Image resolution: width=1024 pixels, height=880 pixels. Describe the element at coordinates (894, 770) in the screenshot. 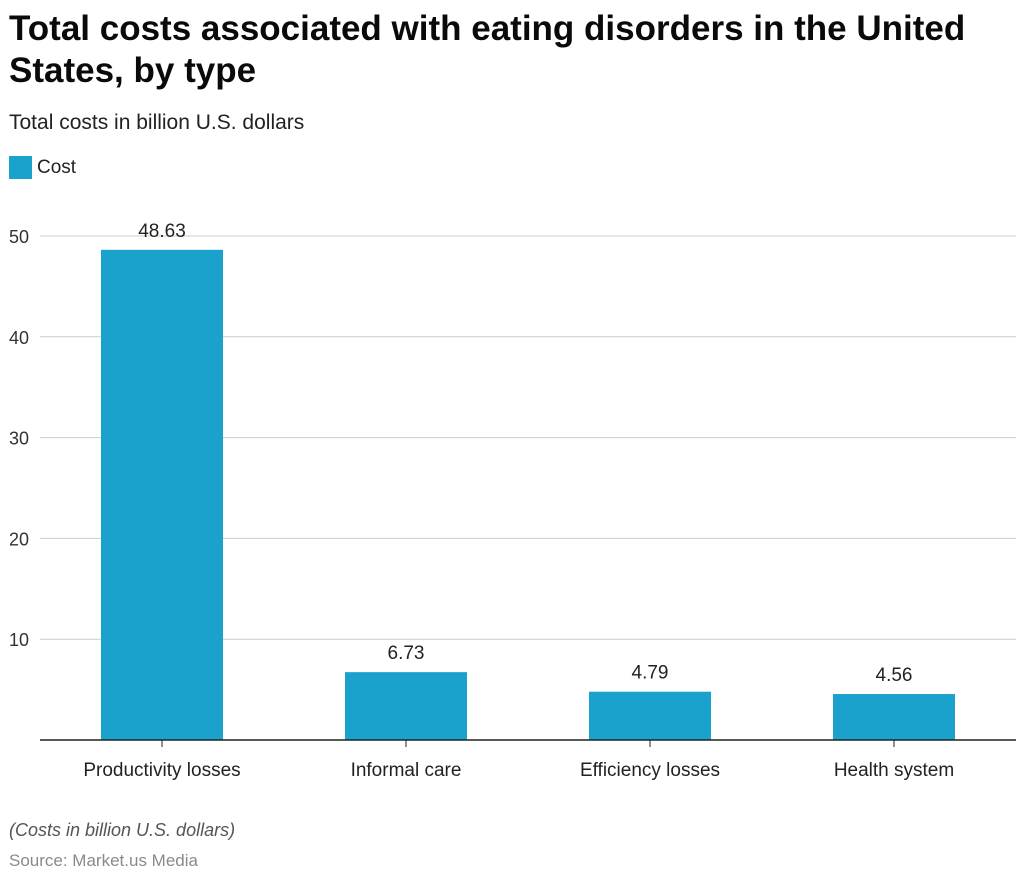

I see `x-tick-label: Health system` at that location.